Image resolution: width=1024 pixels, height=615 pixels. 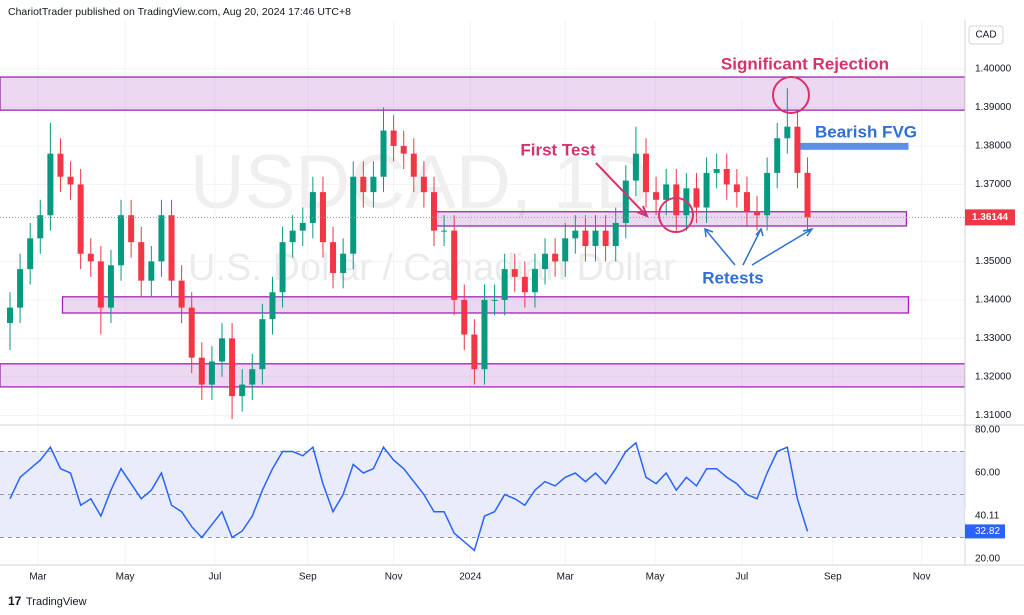 I want to click on rsi-last-box, so click(x=985, y=531).